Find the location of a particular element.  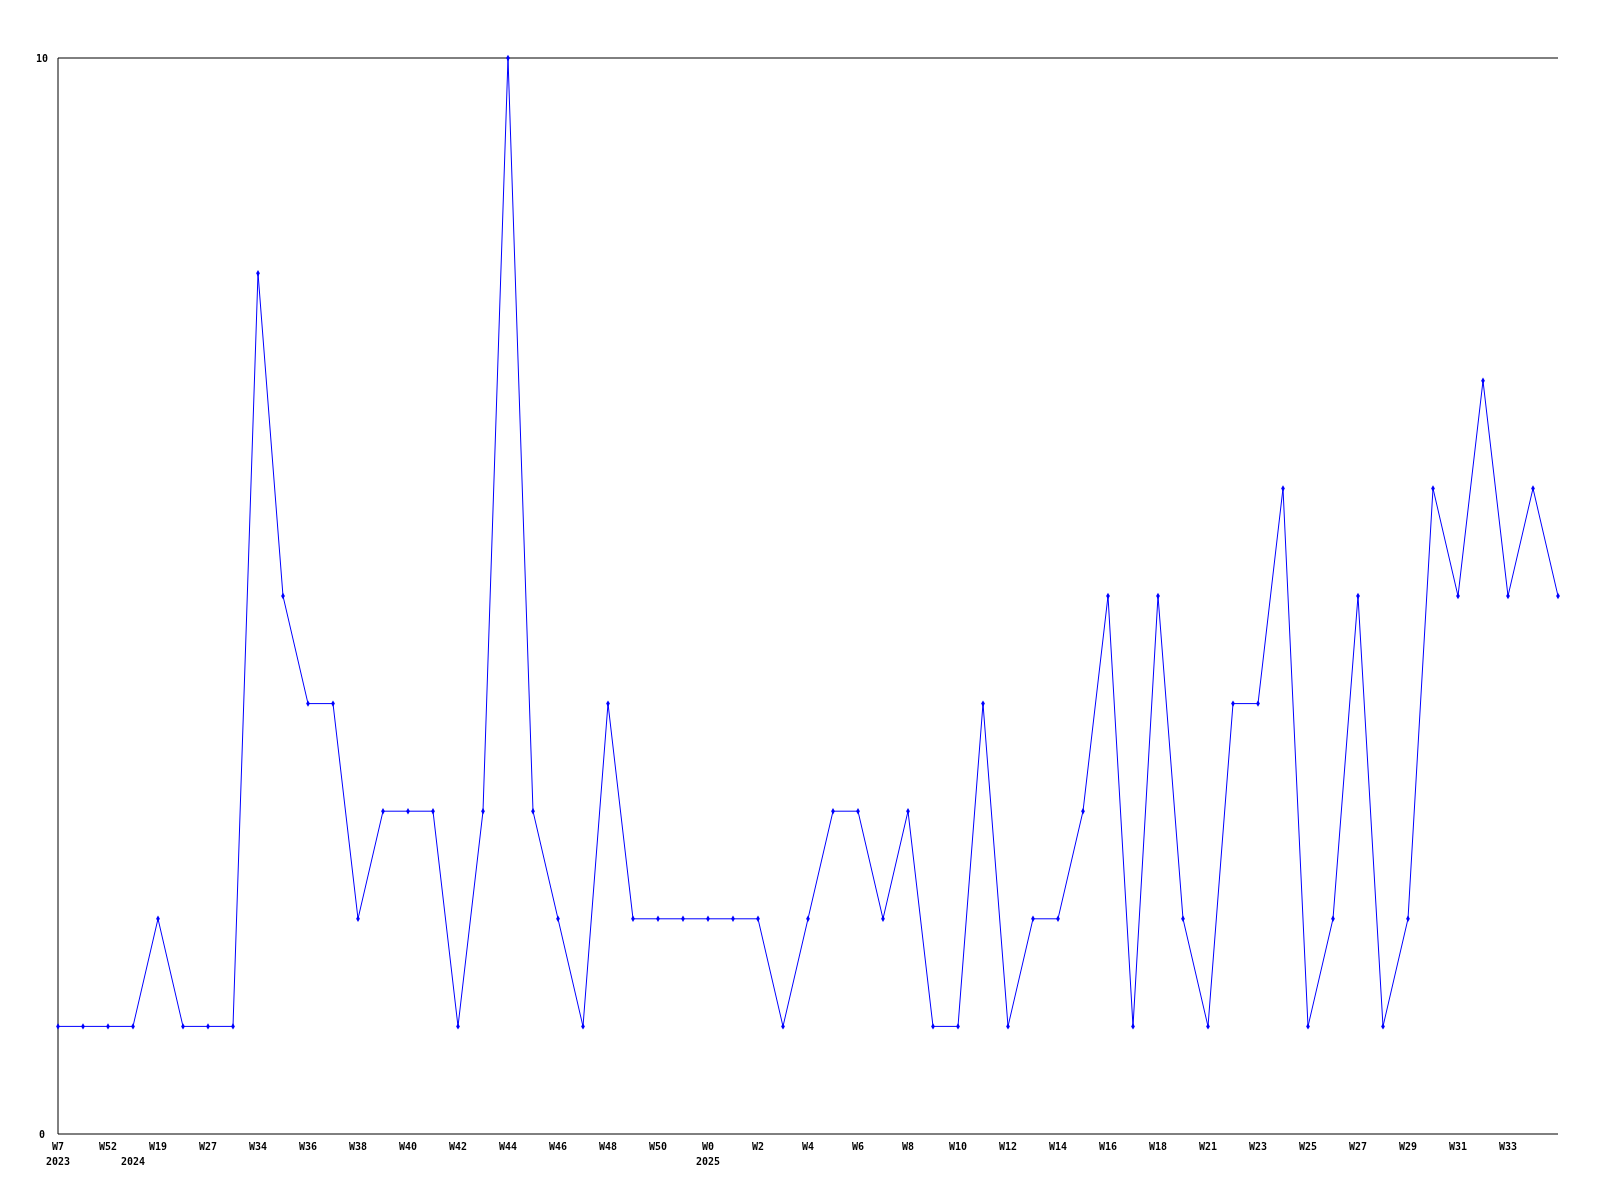

x-tick-label: W0 2025 is located at coordinates (708, 1154).